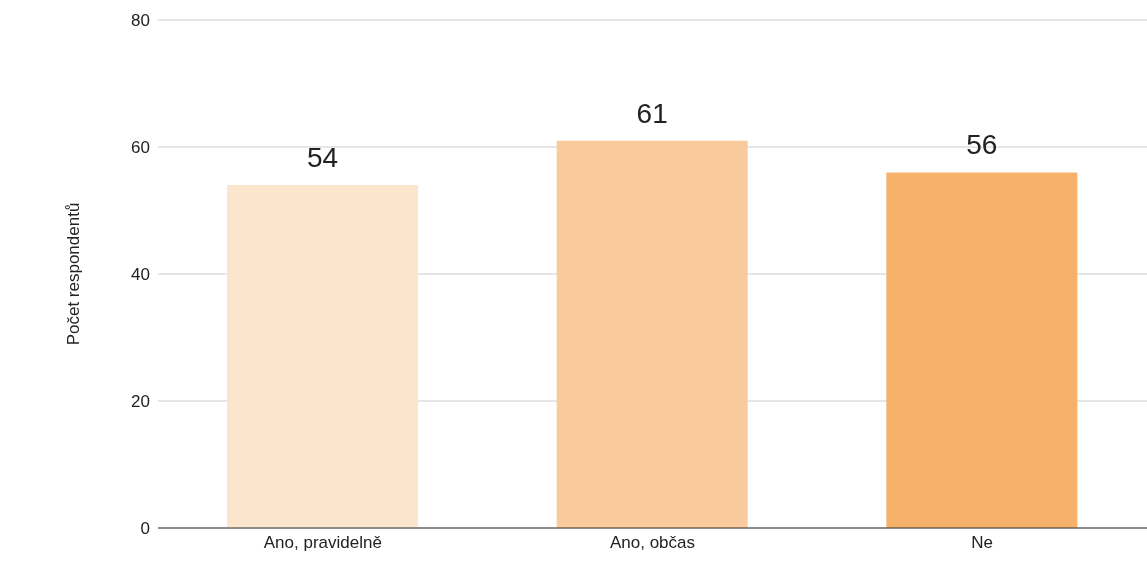  I want to click on y-tick-label: 0, so click(145, 529).